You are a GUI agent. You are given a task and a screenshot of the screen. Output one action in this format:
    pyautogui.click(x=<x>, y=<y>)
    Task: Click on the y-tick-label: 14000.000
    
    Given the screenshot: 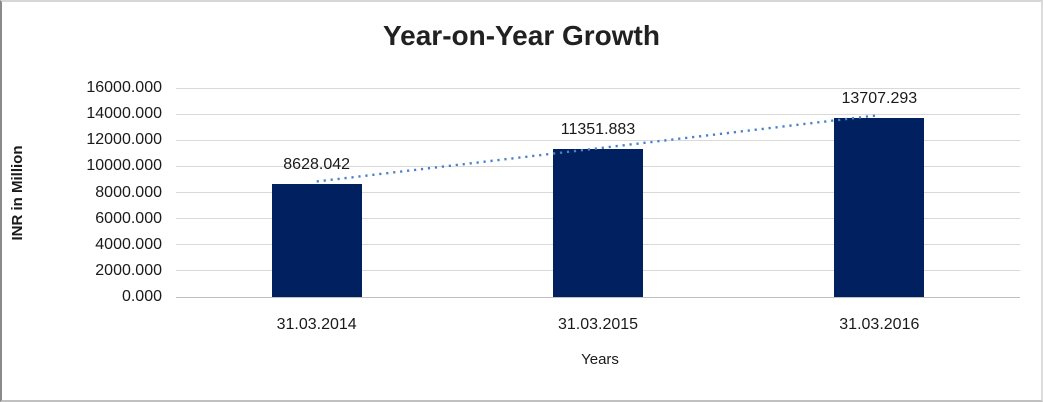 What is the action you would take?
    pyautogui.click(x=124, y=114)
    